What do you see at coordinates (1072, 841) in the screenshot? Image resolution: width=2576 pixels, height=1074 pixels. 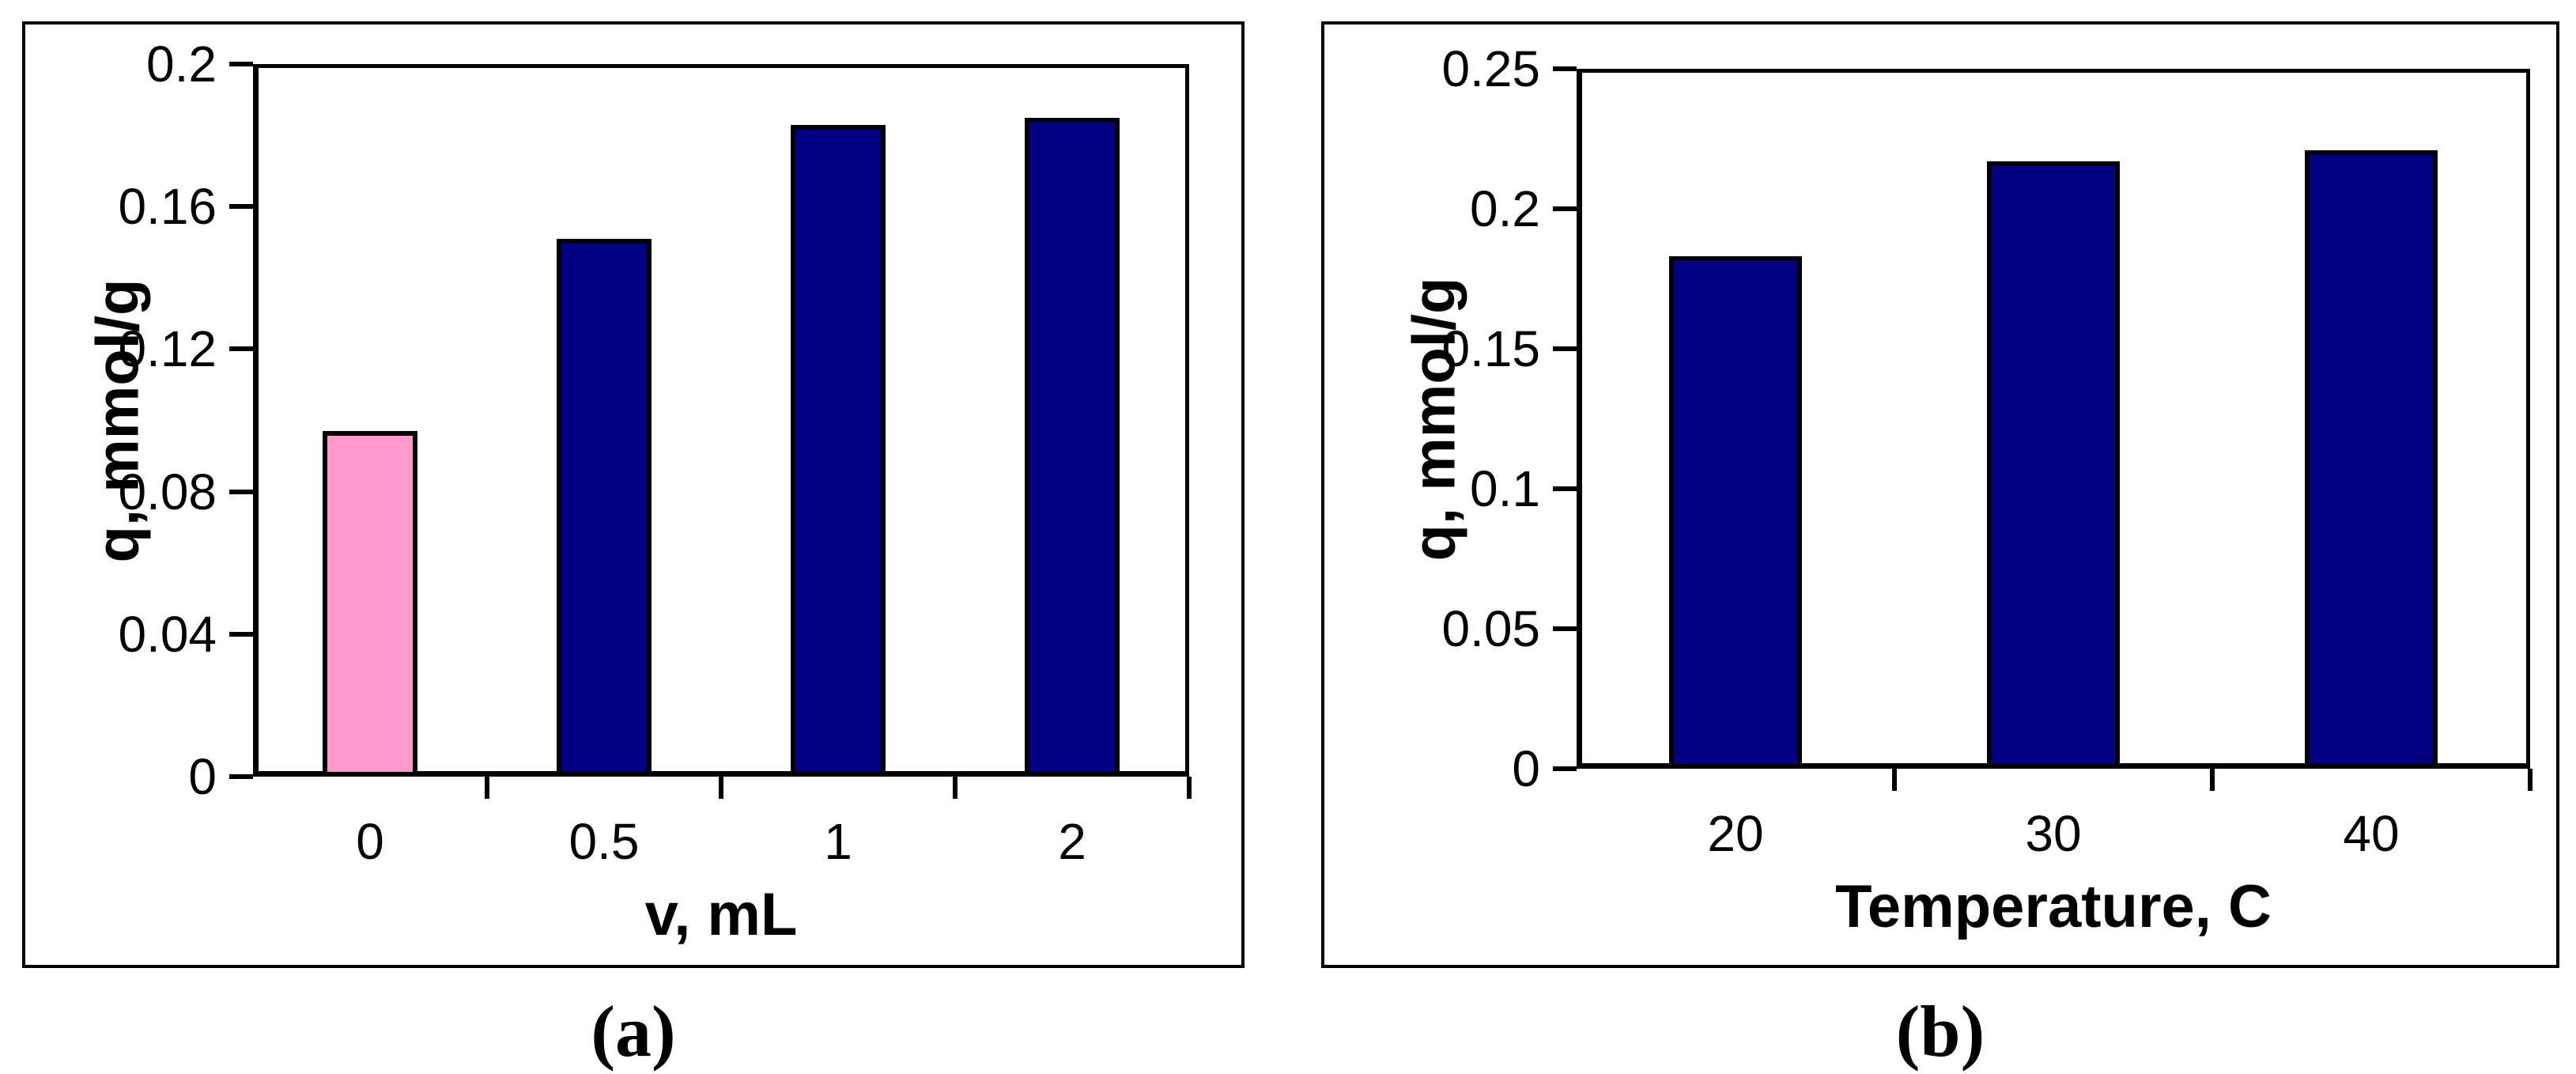 I see `x-tick-label: 2` at bounding box center [1072, 841].